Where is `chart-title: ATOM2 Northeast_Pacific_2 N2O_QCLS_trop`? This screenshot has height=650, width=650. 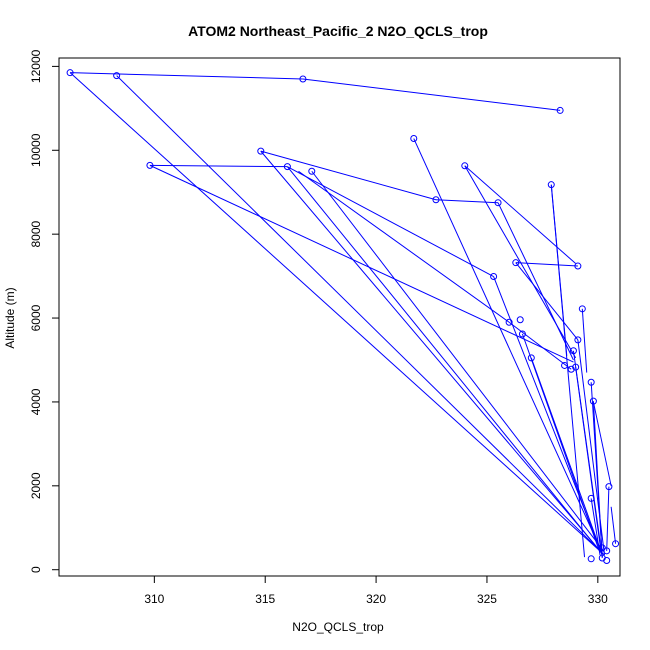 chart-title: ATOM2 Northeast_Pacific_2 N2O_QCLS_trop is located at coordinates (338, 31).